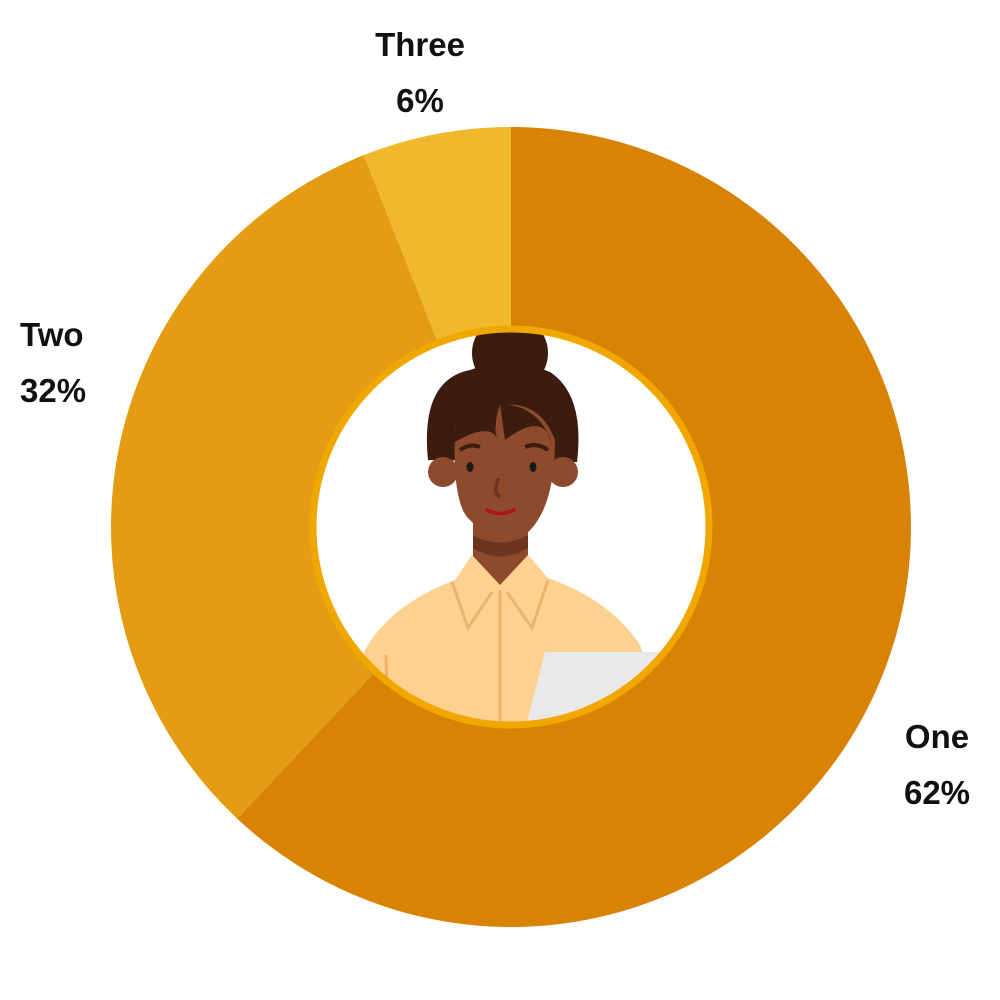 This screenshot has height=1000, width=1000. I want to click on ear-right, so click(563, 472).